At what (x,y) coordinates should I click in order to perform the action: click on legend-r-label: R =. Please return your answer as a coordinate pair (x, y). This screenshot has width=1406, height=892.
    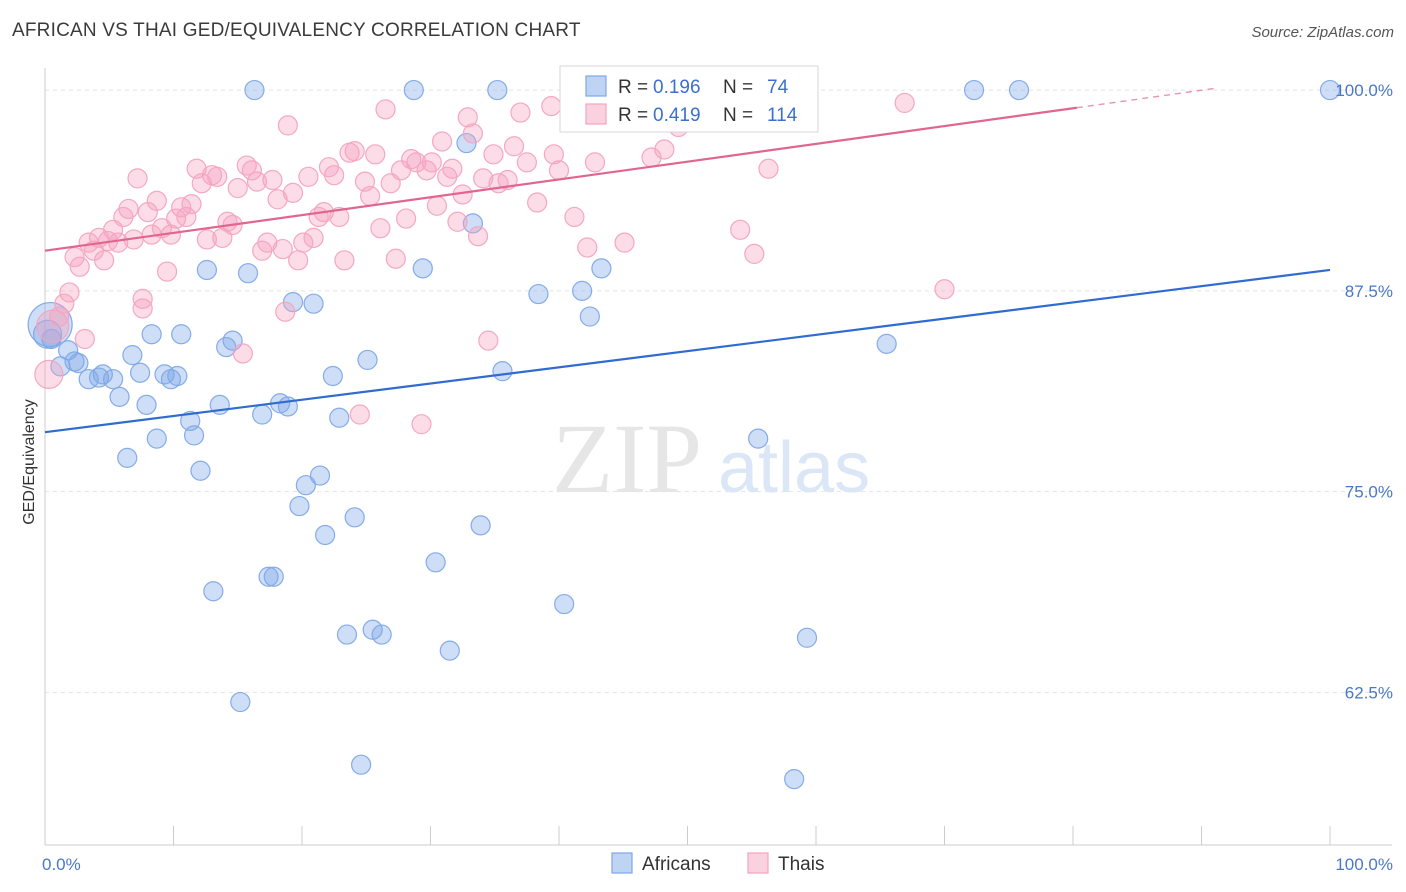
    Looking at the image, I should click on (633, 87).